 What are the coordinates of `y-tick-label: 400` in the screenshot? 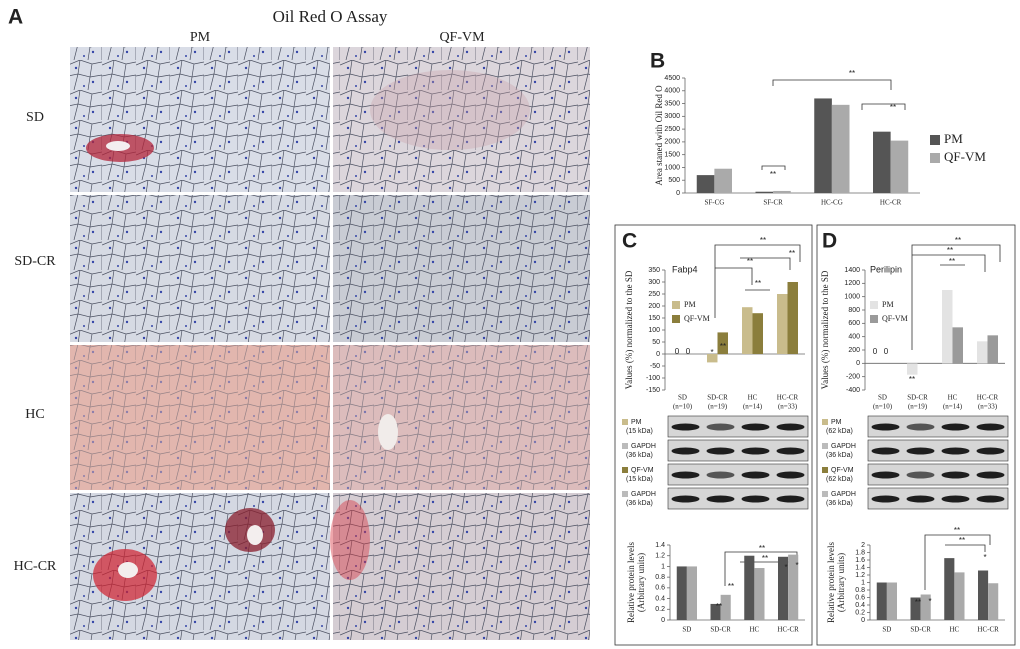 It's located at (854, 337).